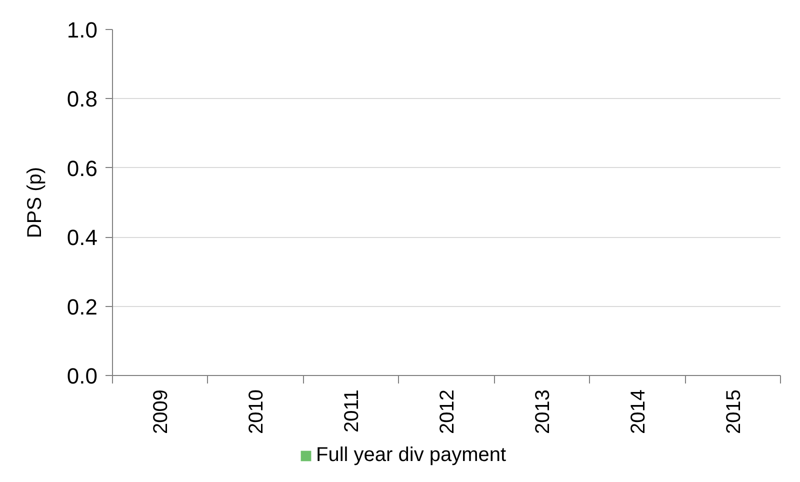 The width and height of the screenshot is (800, 482). What do you see at coordinates (447, 411) in the screenshot?
I see `x-tick-label: 2012` at bounding box center [447, 411].